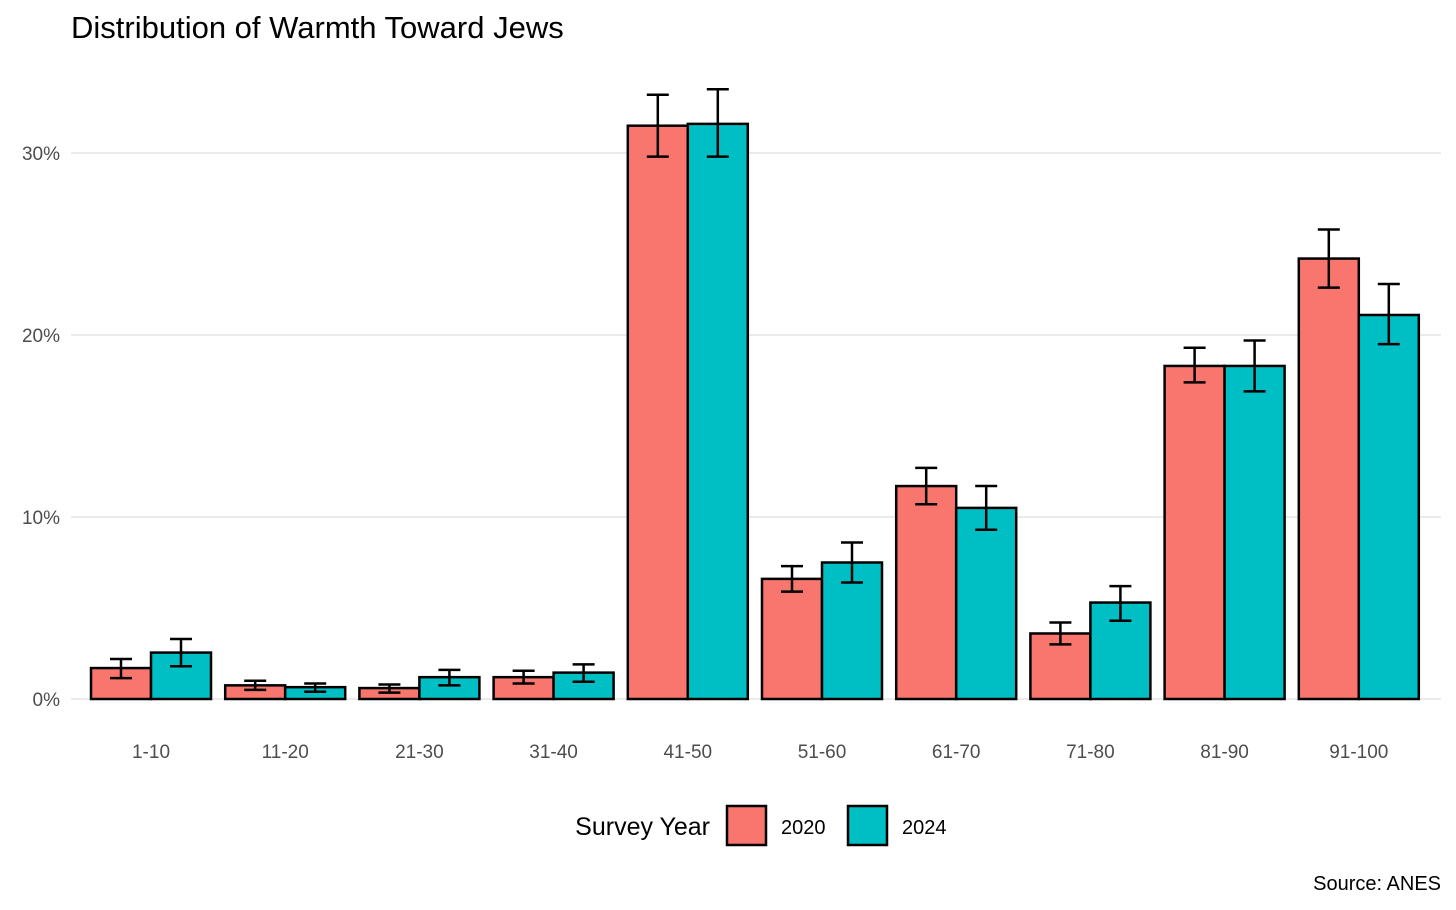  I want to click on x-tick-label: 71-80, so click(1090, 752).